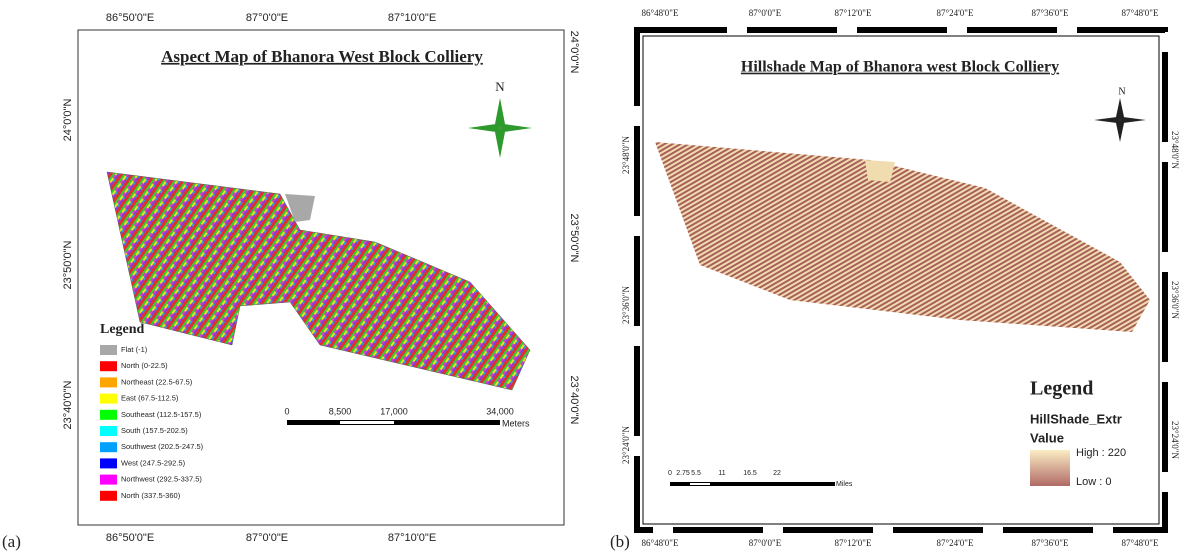  I want to click on scale-label: 22, so click(777, 473).